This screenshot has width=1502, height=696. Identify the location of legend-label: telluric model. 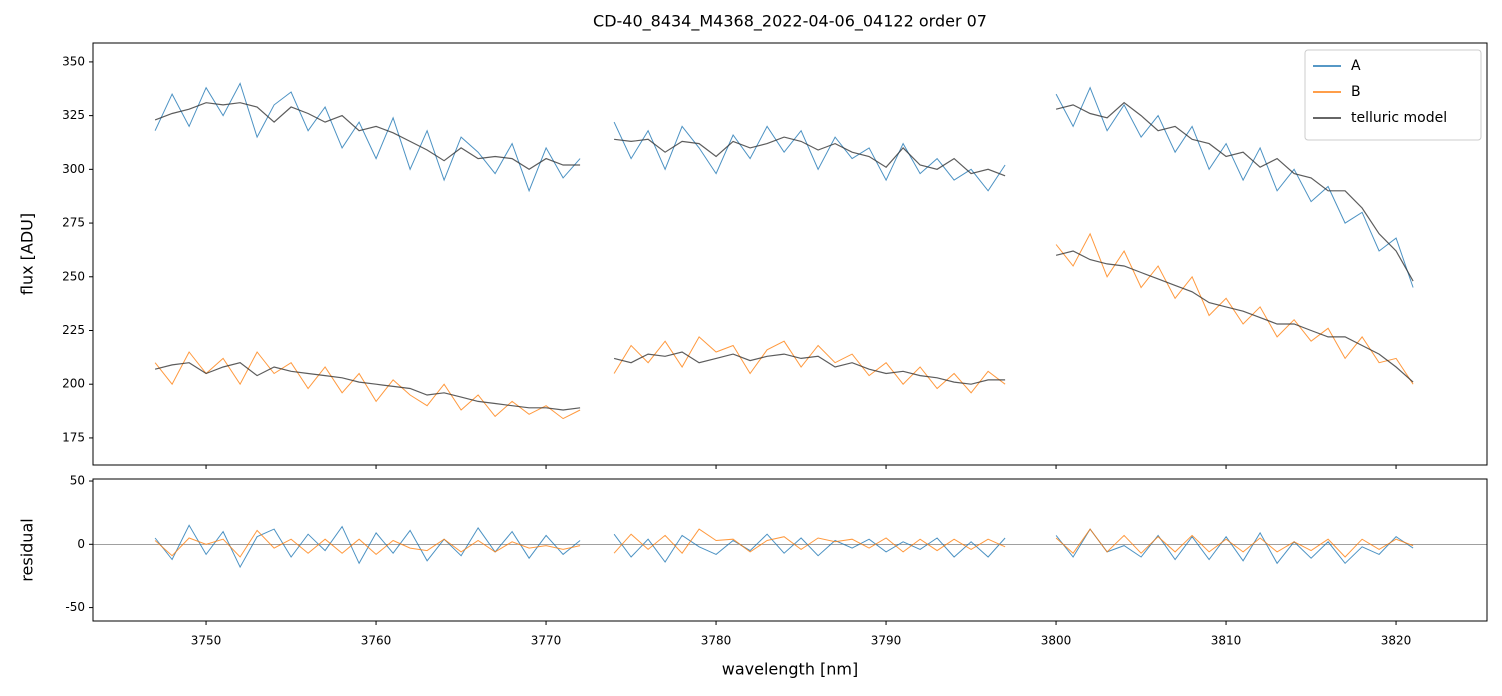
(1399, 118).